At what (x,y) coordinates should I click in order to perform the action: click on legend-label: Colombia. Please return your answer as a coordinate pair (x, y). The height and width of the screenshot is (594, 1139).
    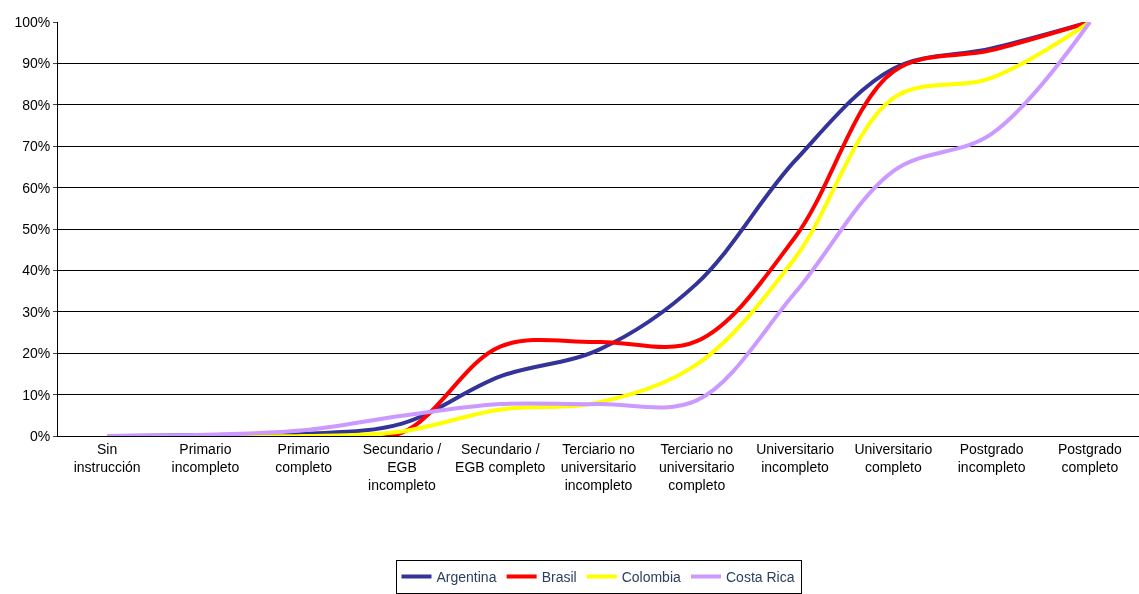
    Looking at the image, I should click on (651, 577).